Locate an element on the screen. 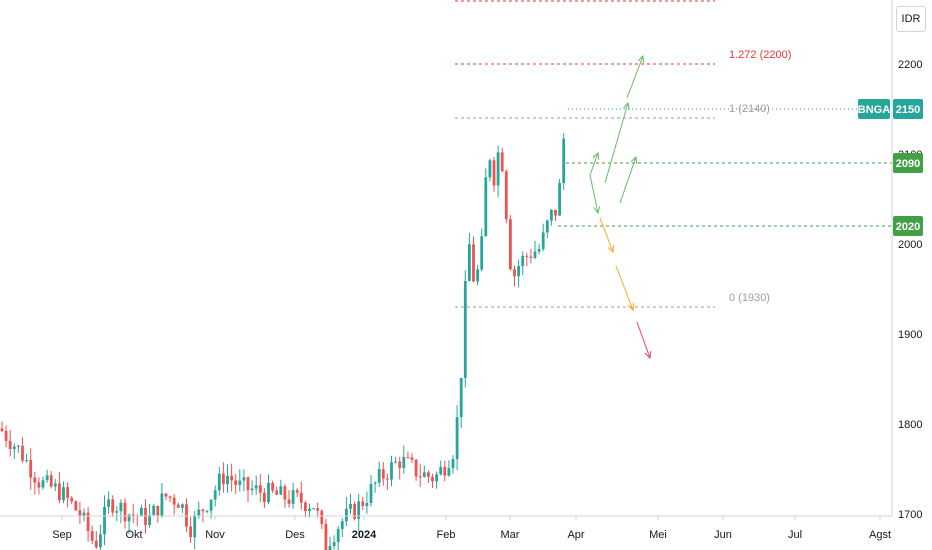 The width and height of the screenshot is (932, 550). price-tag-label: 2090 is located at coordinates (908, 164).